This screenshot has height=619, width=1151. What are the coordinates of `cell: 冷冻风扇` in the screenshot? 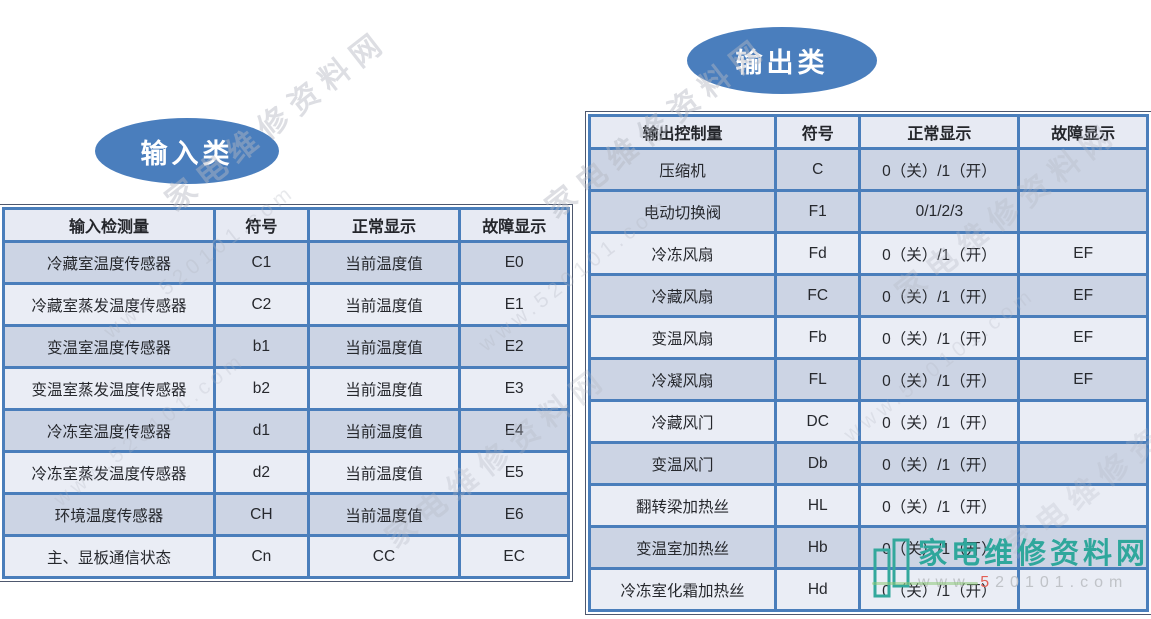 It's located at (682, 253).